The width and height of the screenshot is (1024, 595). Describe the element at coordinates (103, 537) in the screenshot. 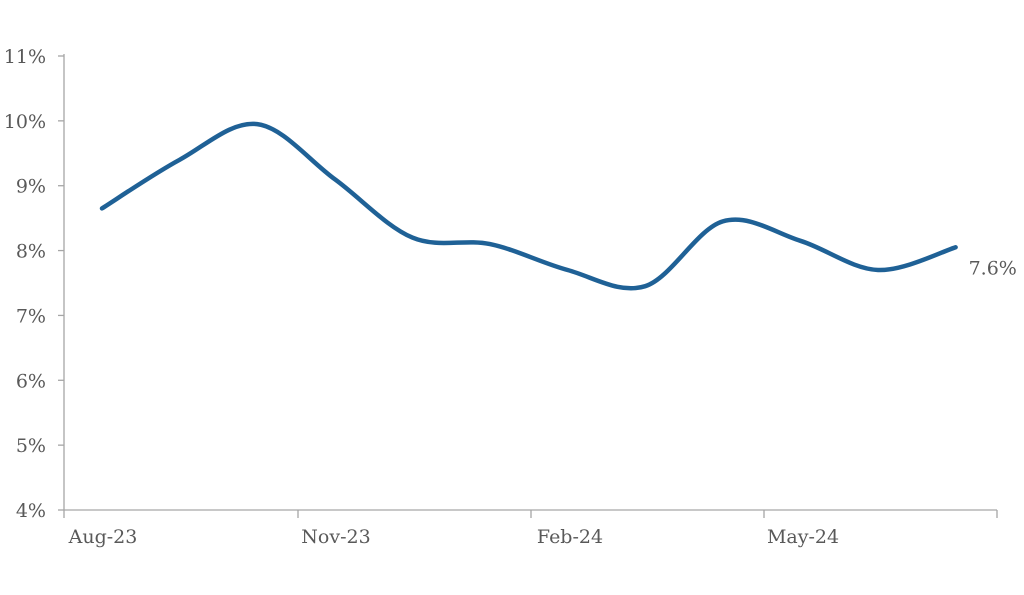

I see `x-tick-label: Aug-23` at that location.